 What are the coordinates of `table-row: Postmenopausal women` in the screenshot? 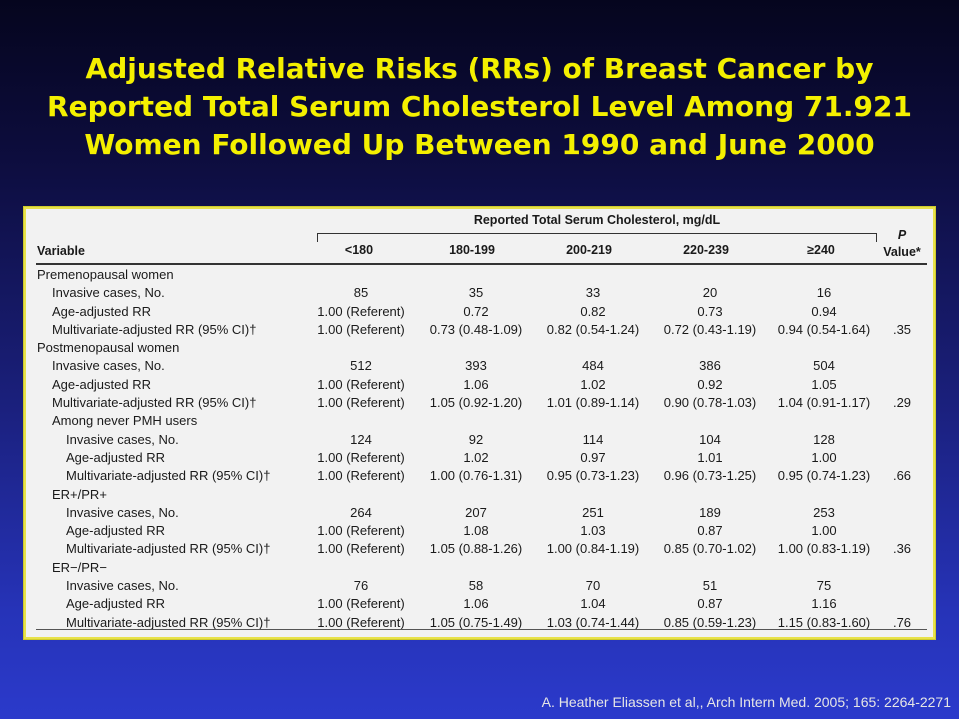 It's located at (479, 348).